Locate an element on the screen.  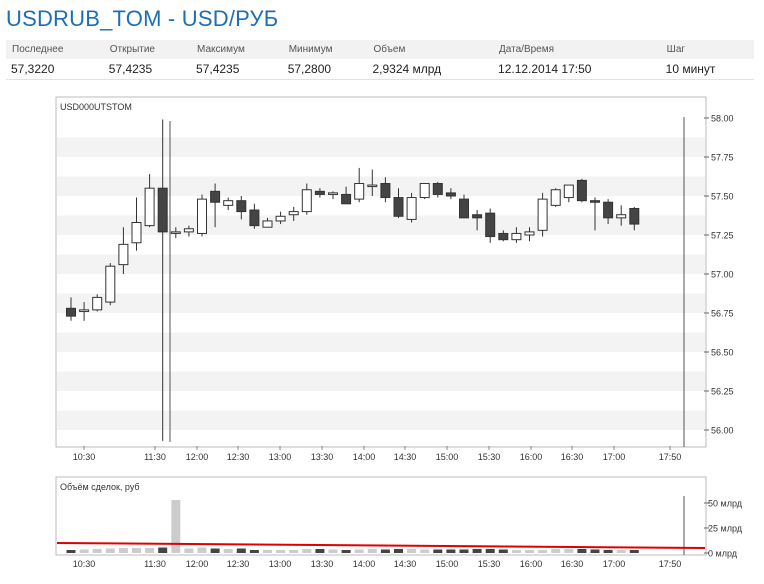
volume-x-tick-label: 12:30 is located at coordinates (238, 564).